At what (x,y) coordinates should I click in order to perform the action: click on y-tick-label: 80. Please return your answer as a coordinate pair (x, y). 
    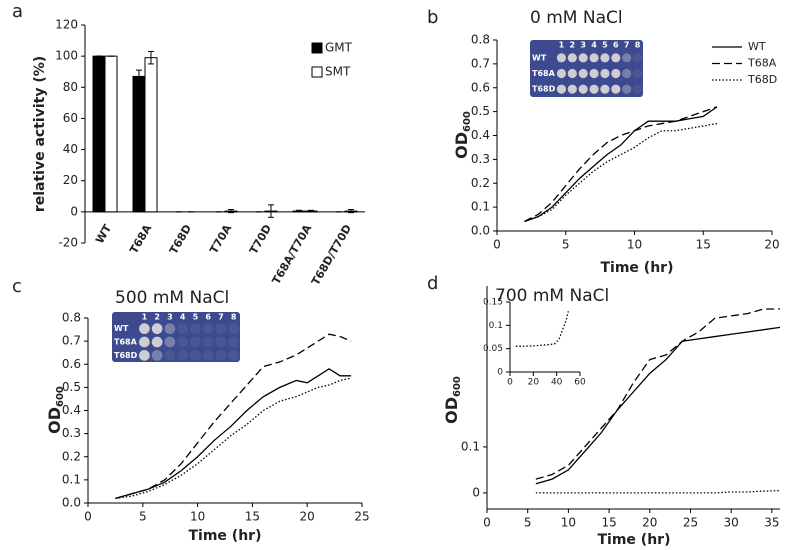
    Looking at the image, I should click on (70, 87).